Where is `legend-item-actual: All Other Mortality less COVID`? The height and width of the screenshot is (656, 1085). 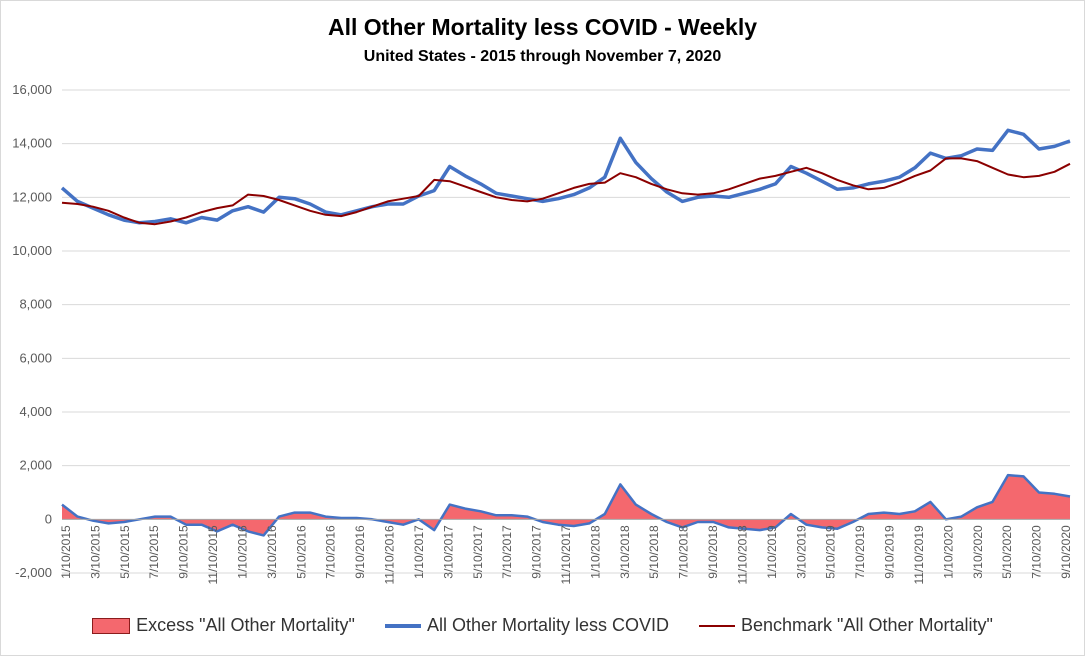 legend-item-actual: All Other Mortality less COVID is located at coordinates (527, 625).